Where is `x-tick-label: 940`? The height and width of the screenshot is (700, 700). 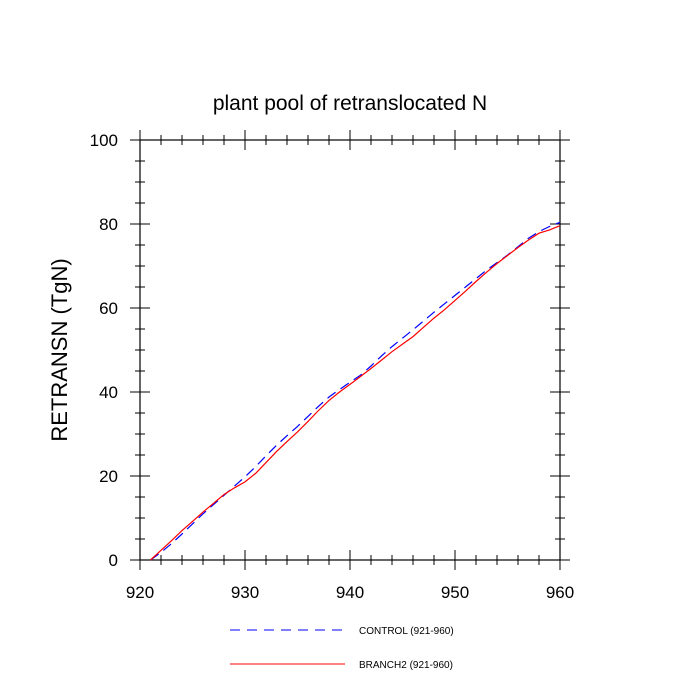 x-tick-label: 940 is located at coordinates (350, 592).